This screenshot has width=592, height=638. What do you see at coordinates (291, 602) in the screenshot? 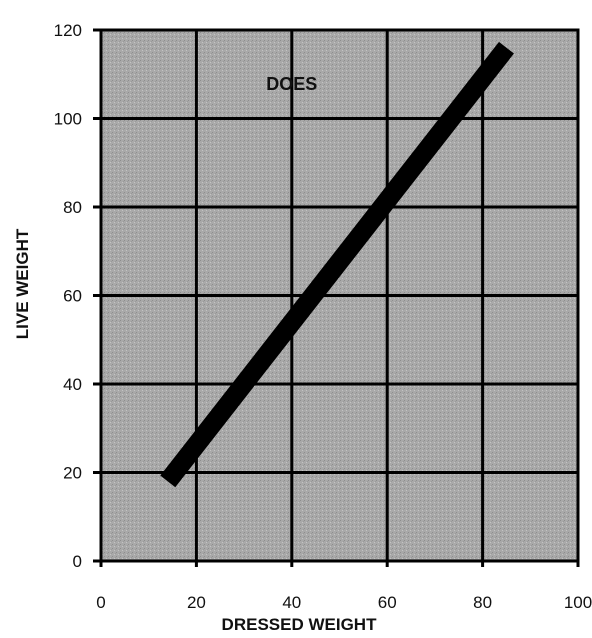
I see `x-tick-label-2: 40` at bounding box center [291, 602].